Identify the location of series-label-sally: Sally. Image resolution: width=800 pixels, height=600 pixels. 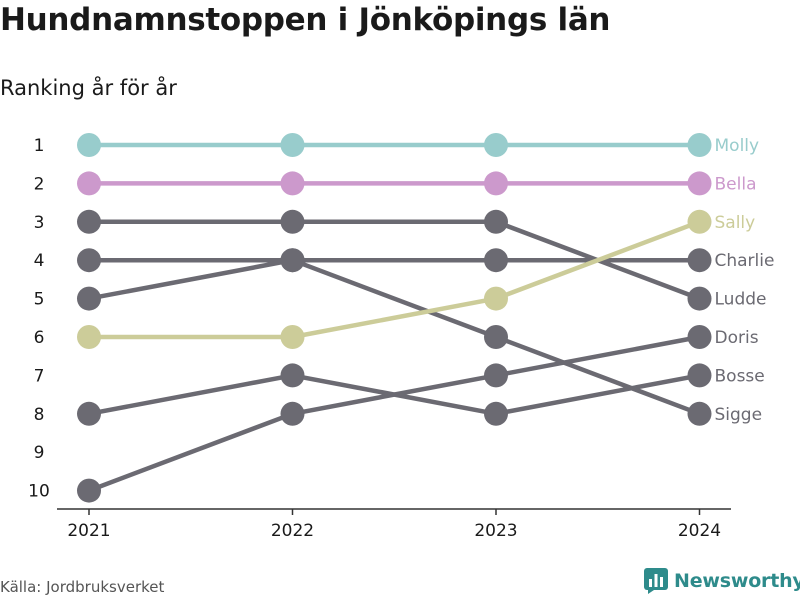
(735, 223).